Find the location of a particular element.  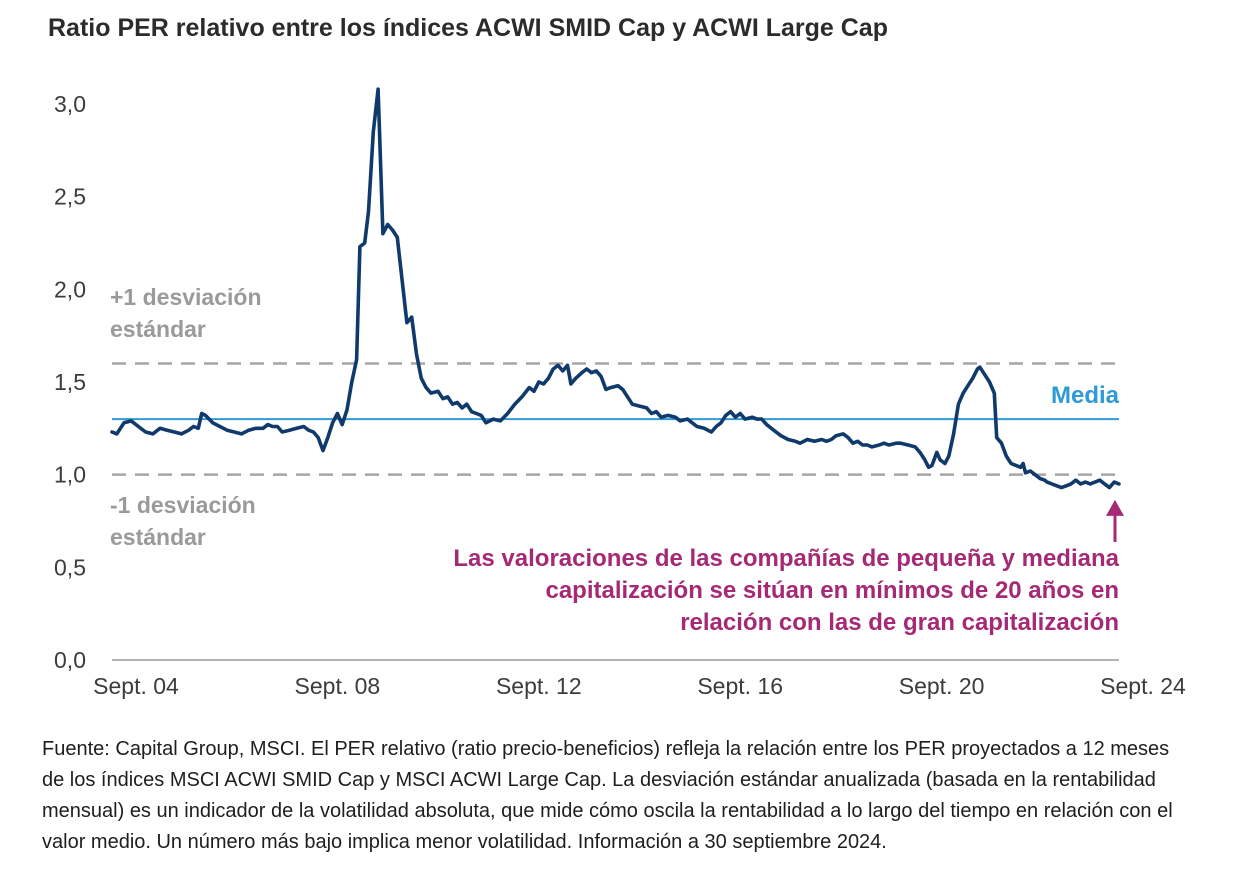

annotation-arrowhead is located at coordinates (1115, 507).